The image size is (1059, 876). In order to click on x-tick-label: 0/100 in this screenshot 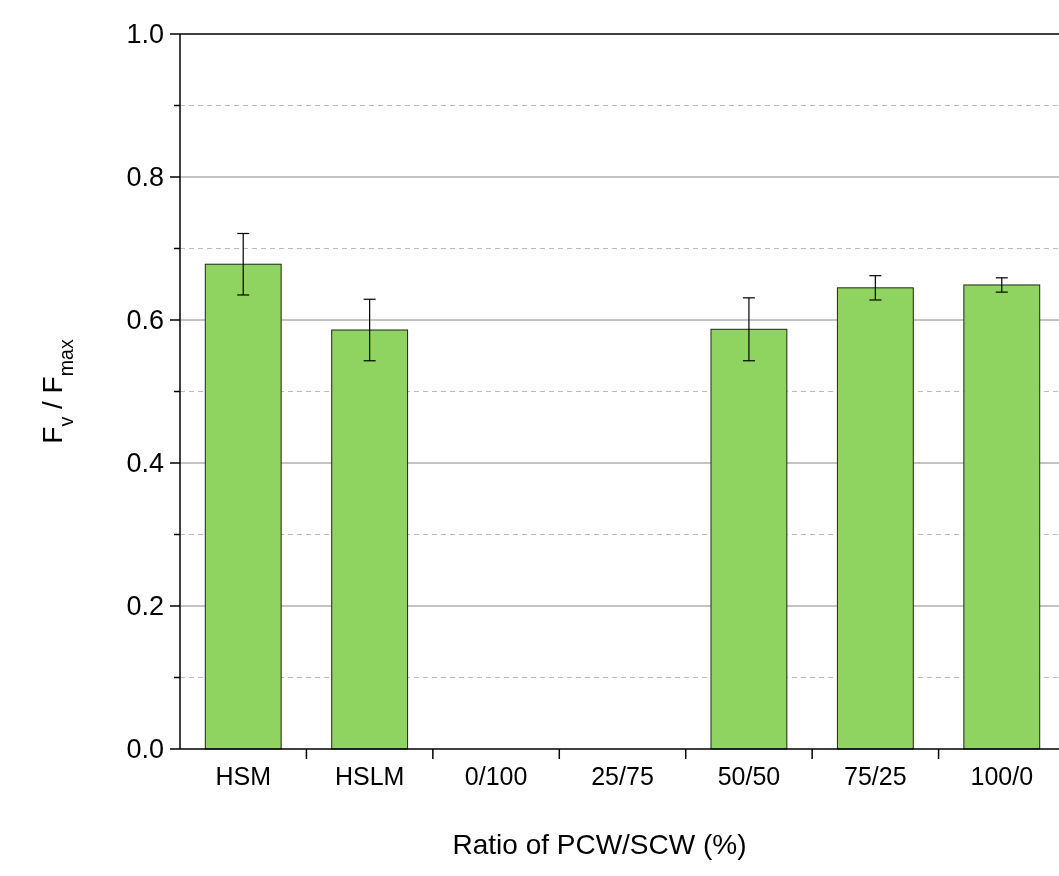, I will do `click(496, 776)`.